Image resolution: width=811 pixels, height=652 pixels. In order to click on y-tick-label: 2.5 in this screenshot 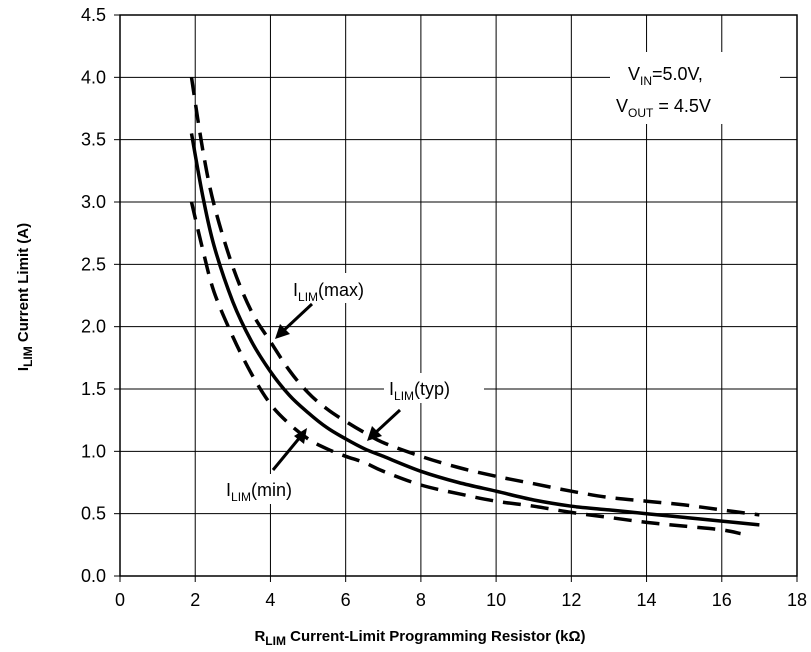, I will do `click(93, 264)`.